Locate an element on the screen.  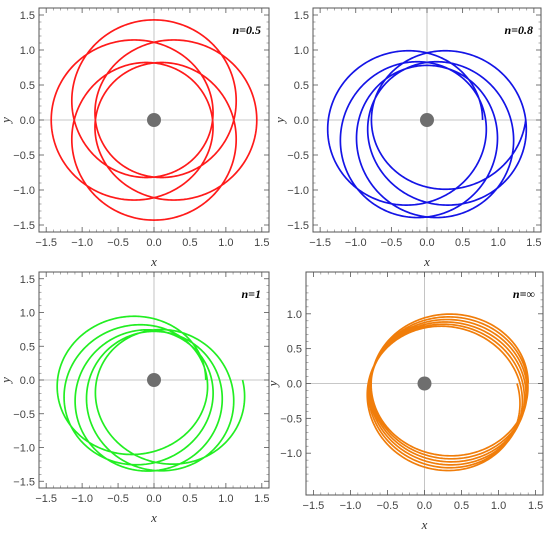
panel-label: n=0.5 is located at coordinates (246, 30).